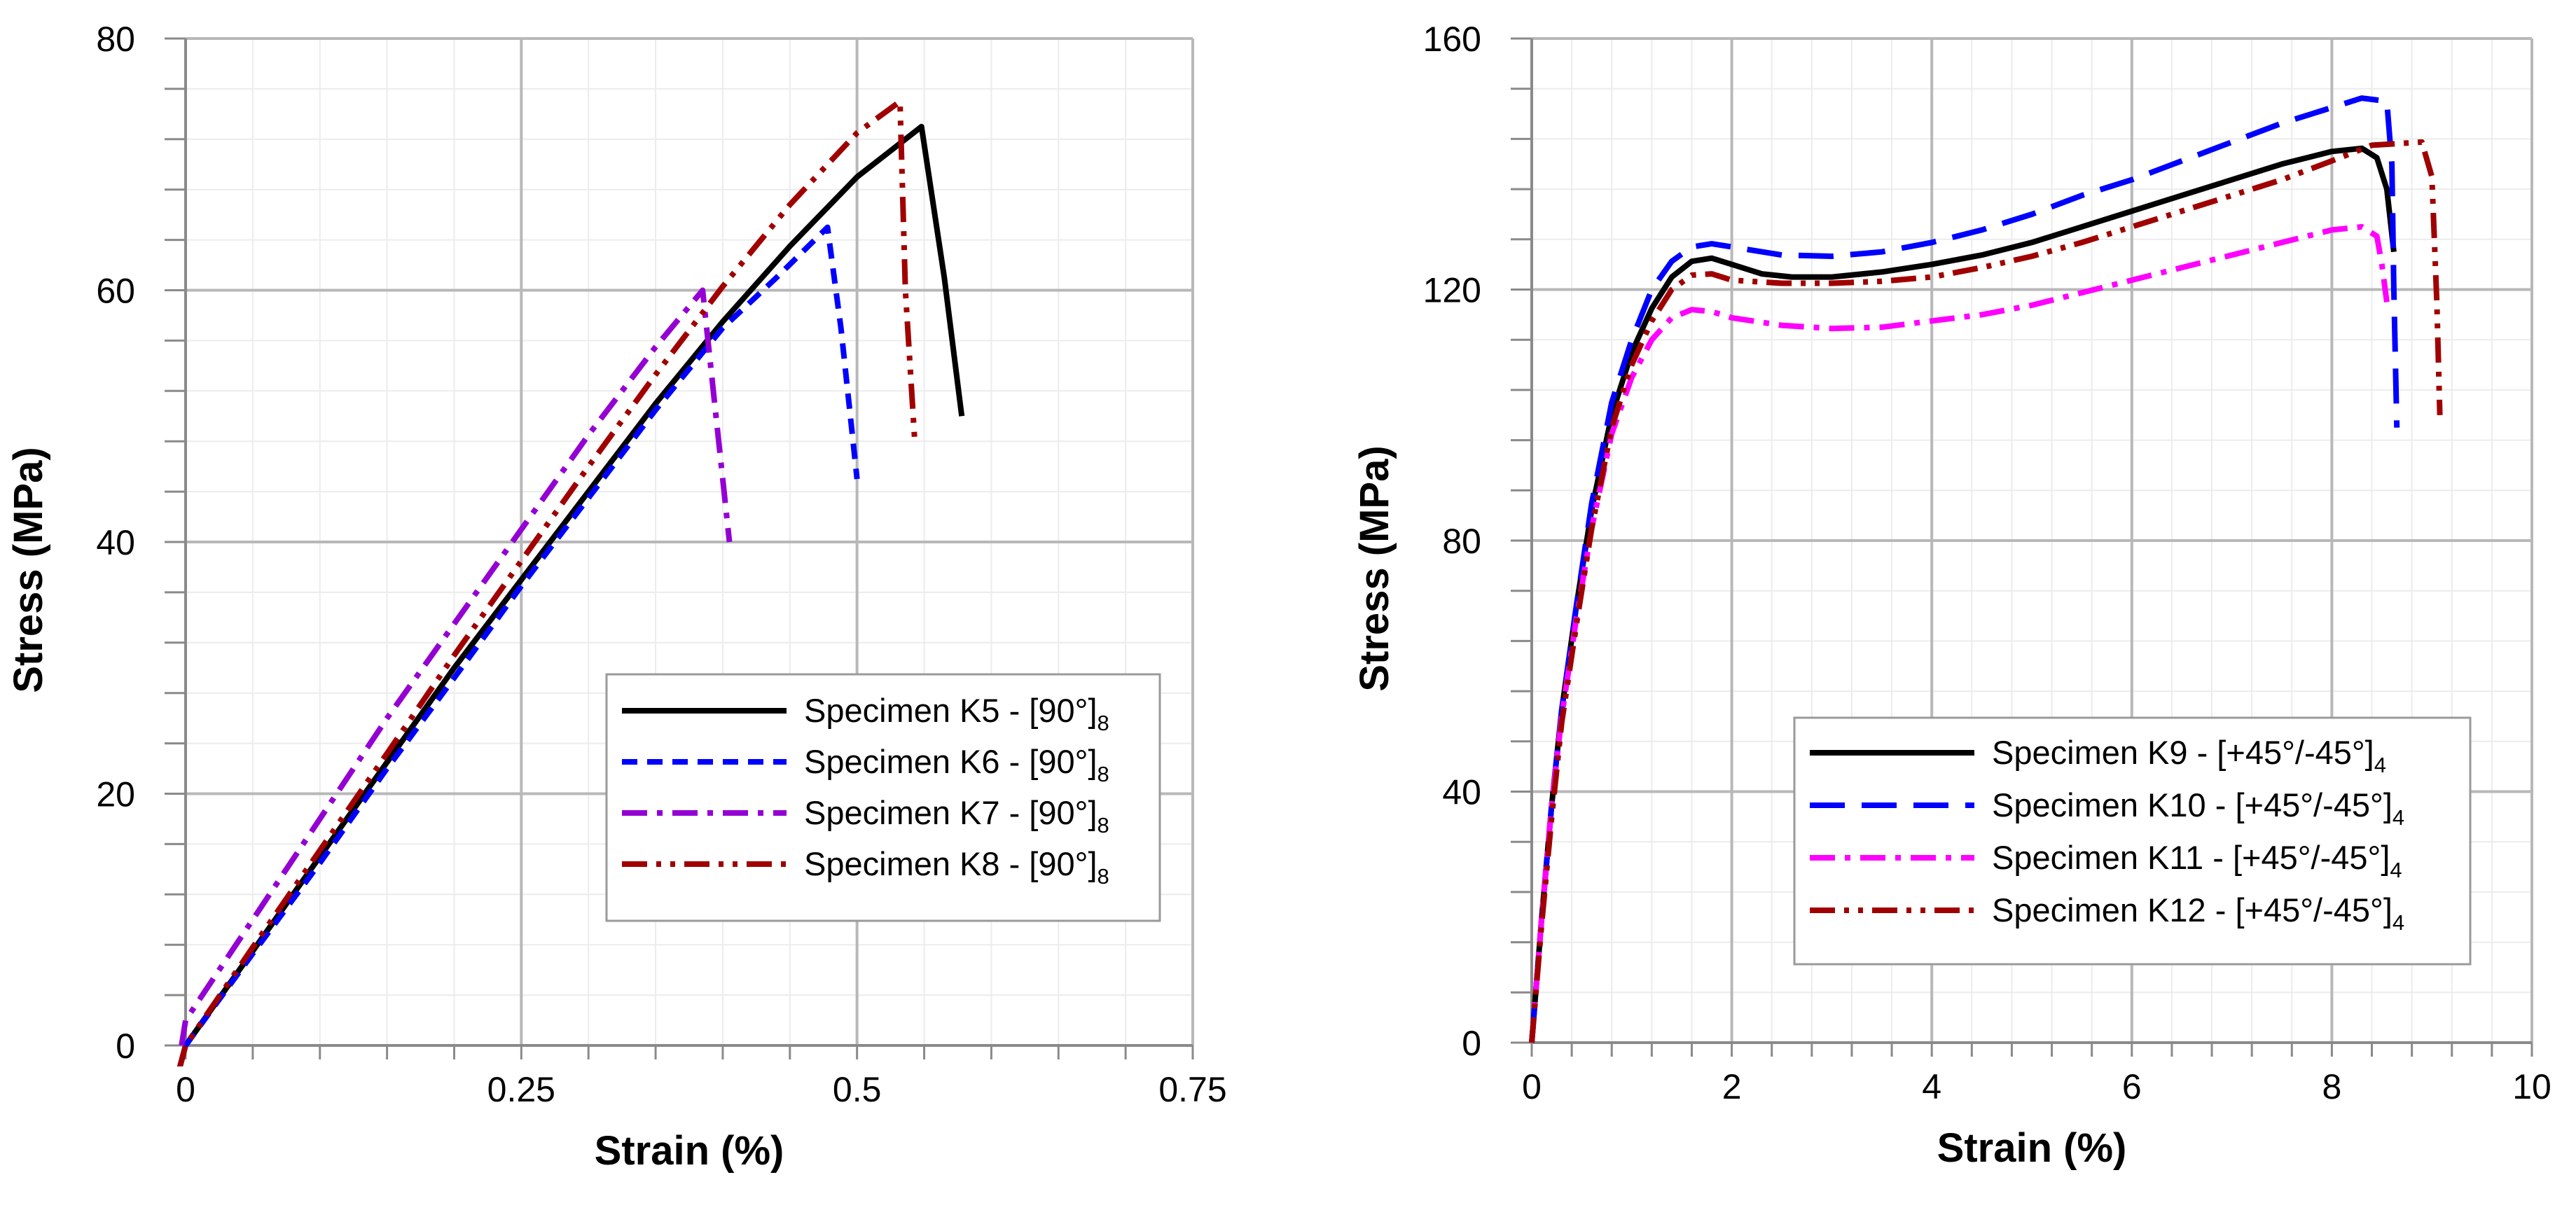  Describe the element at coordinates (2197, 860) in the screenshot. I see `legend-label-specimen-k11: Specimen K11 - [+45°/-45°]4` at that location.